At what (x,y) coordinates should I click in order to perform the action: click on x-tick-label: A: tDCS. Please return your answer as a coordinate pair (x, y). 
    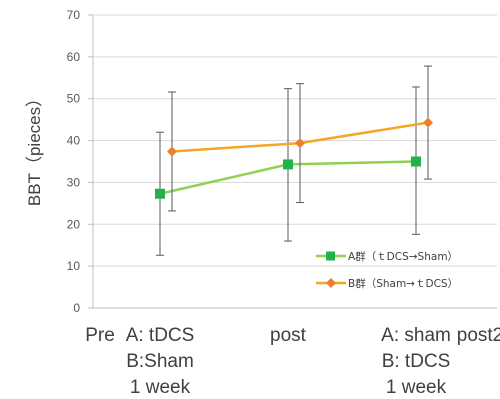
    Looking at the image, I should click on (160, 335).